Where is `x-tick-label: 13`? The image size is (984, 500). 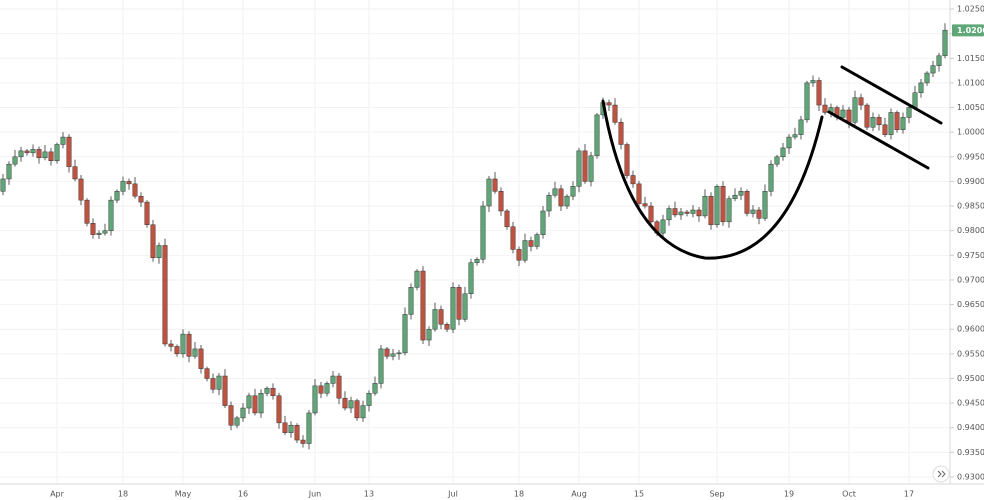
x-tick-label: 13 is located at coordinates (369, 494).